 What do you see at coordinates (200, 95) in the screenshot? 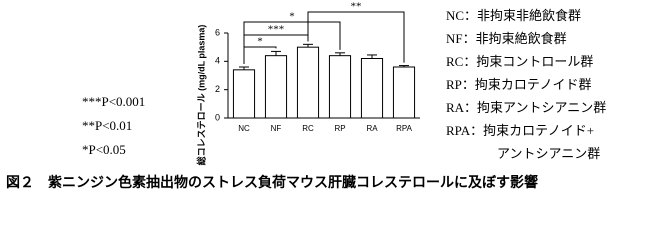
I see `y-axis-label: 総コレステロール (mg/dL plasma)` at bounding box center [200, 95].